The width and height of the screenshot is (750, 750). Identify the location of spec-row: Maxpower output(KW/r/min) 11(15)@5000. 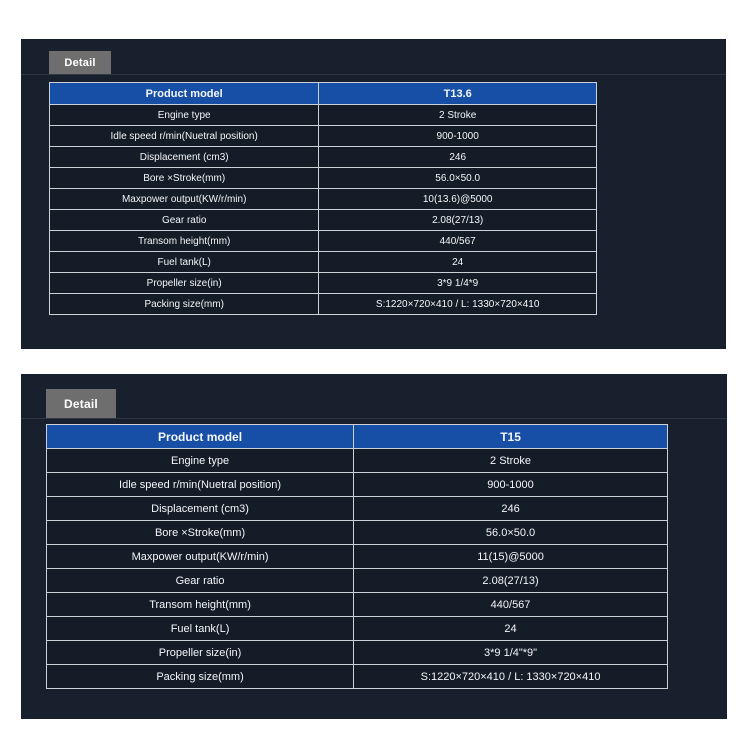
(356, 556).